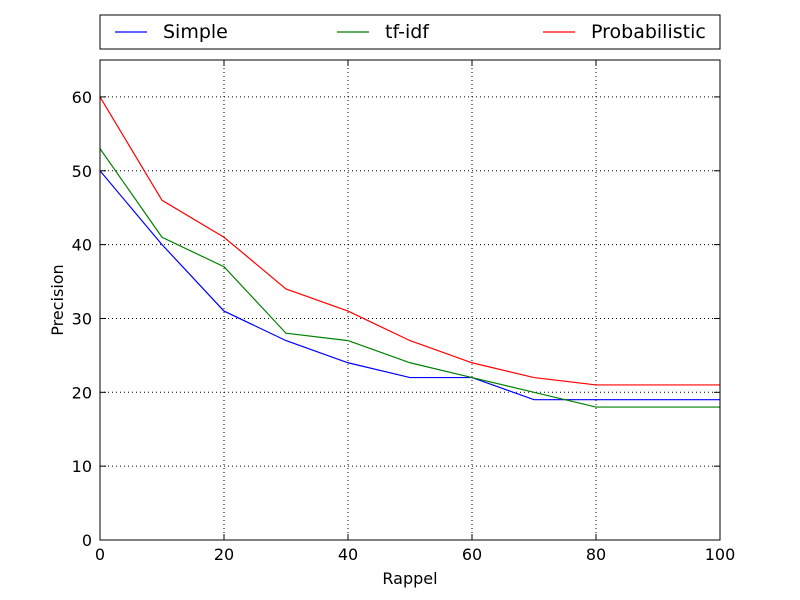  Describe the element at coordinates (472, 554) in the screenshot. I see `x-tick-label: 60` at that location.